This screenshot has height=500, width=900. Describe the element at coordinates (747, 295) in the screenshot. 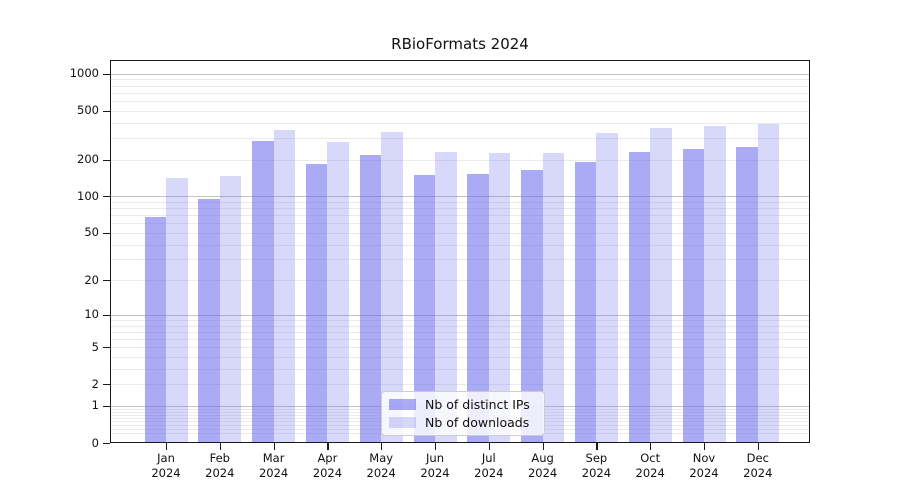

I see `bar-distinct_ips-dec` at that location.